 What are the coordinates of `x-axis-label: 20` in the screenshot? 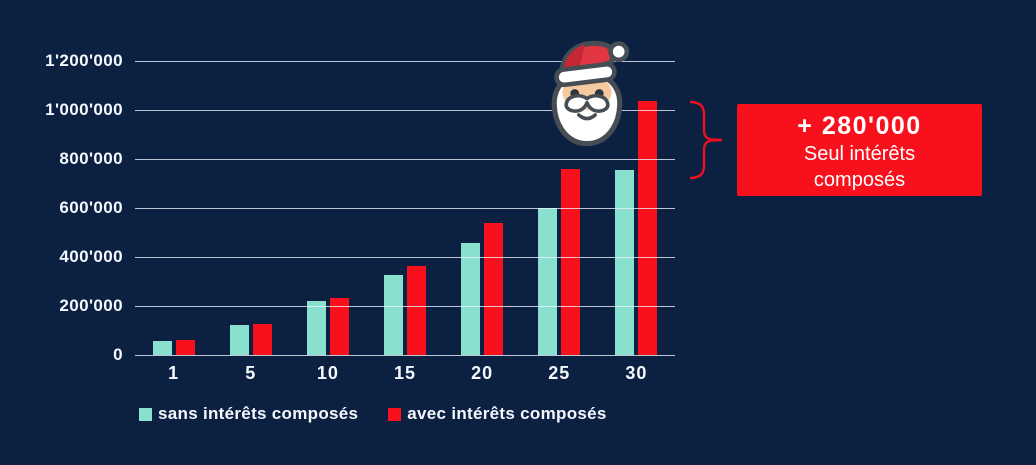 It's located at (482, 373).